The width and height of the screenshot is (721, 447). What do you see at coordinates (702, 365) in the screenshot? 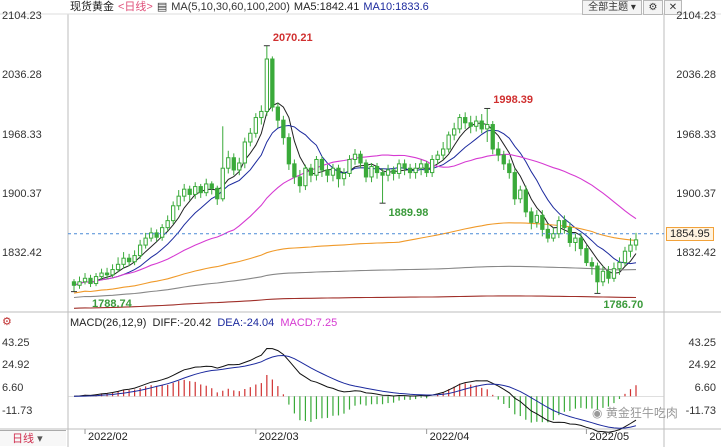
I see `macd-axis-label-right: 24.92` at bounding box center [702, 365].